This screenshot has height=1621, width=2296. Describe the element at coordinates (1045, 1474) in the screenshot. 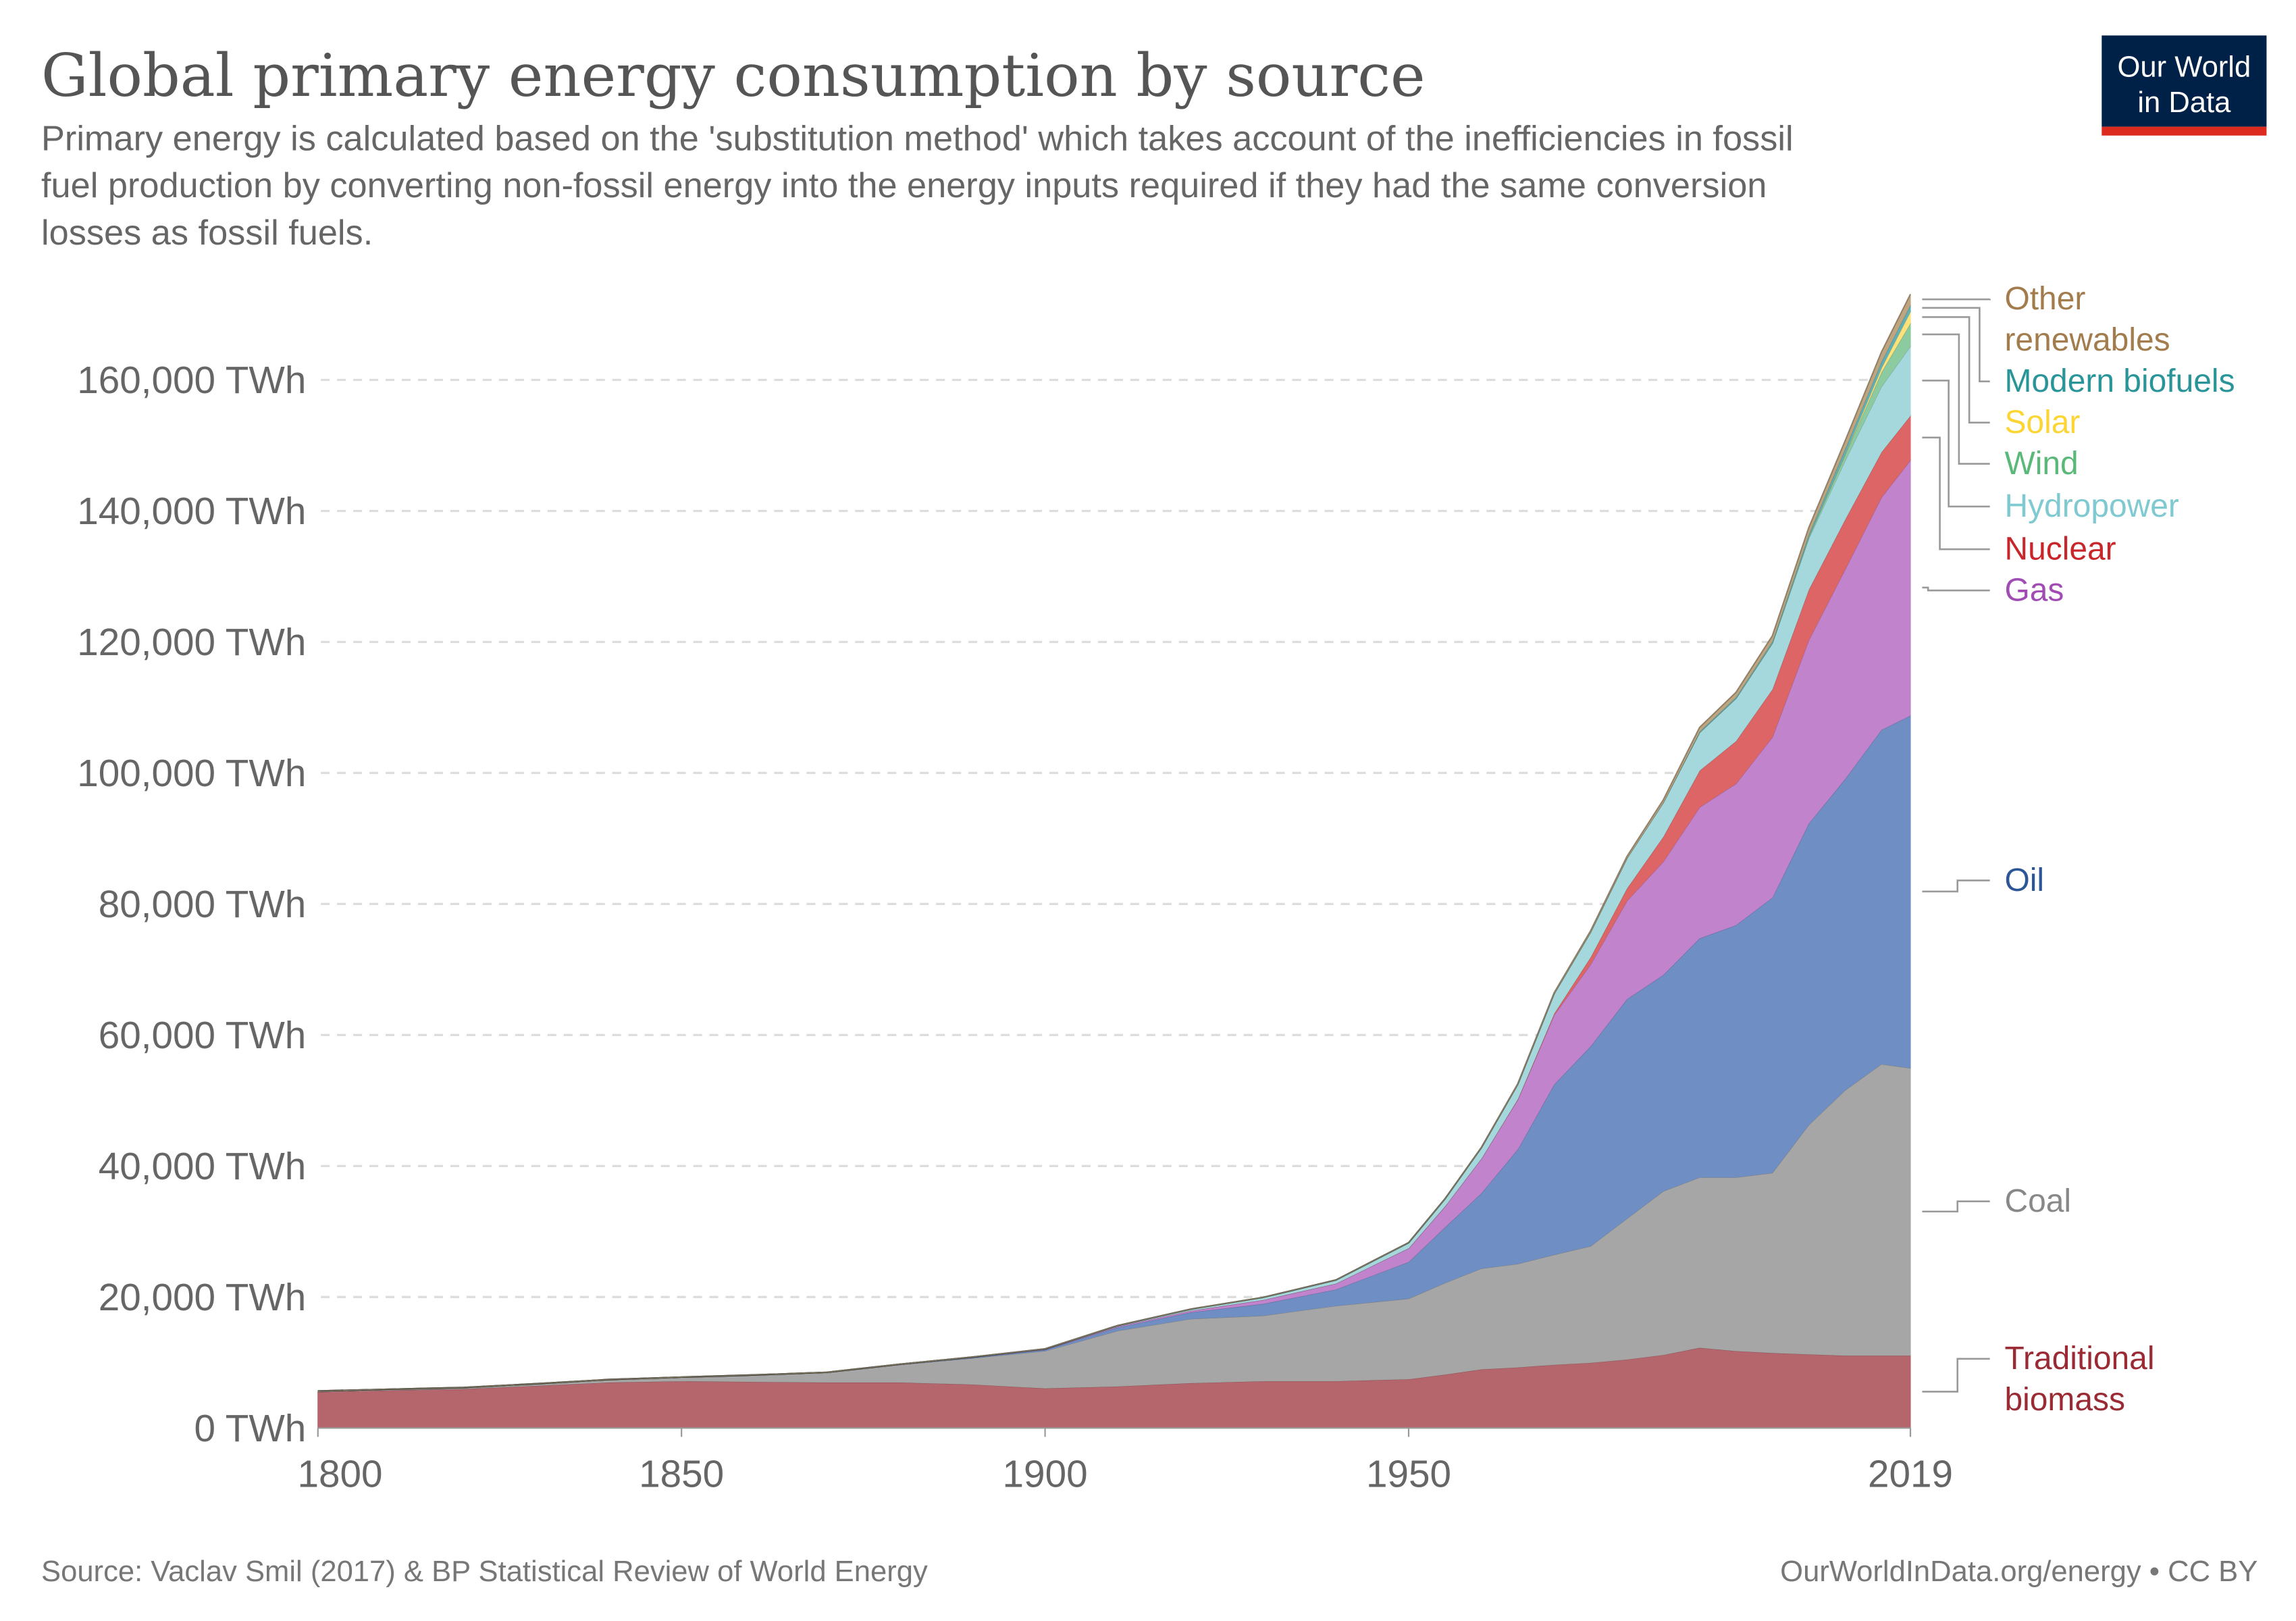

I see `x-tick-label: 1900` at that location.